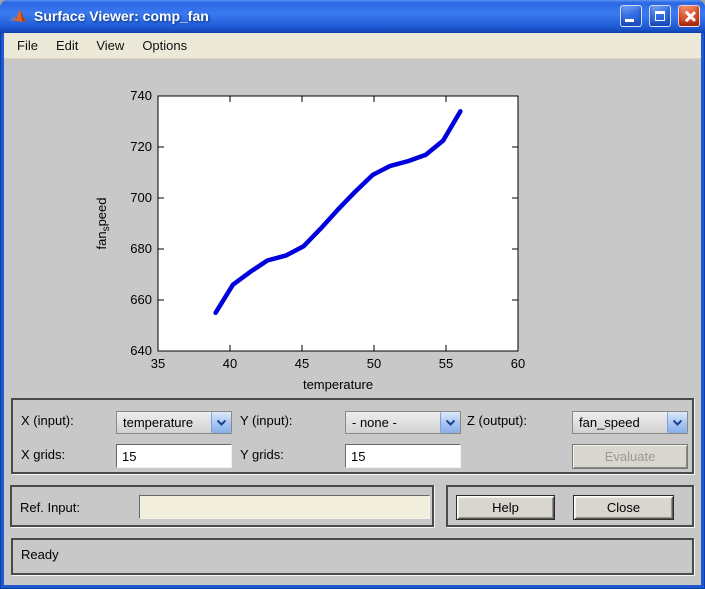 The width and height of the screenshot is (705, 589). I want to click on z-output-dropdown: fan_speed, so click(630, 422).